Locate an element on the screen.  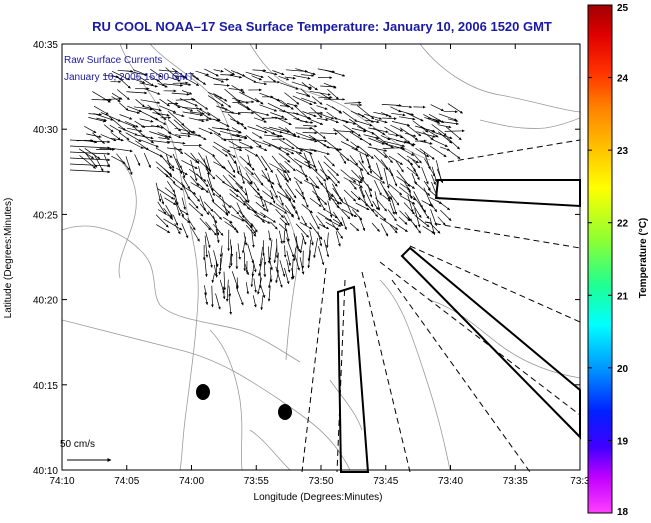
x-tick-label: 74:05 is located at coordinates (126, 481).